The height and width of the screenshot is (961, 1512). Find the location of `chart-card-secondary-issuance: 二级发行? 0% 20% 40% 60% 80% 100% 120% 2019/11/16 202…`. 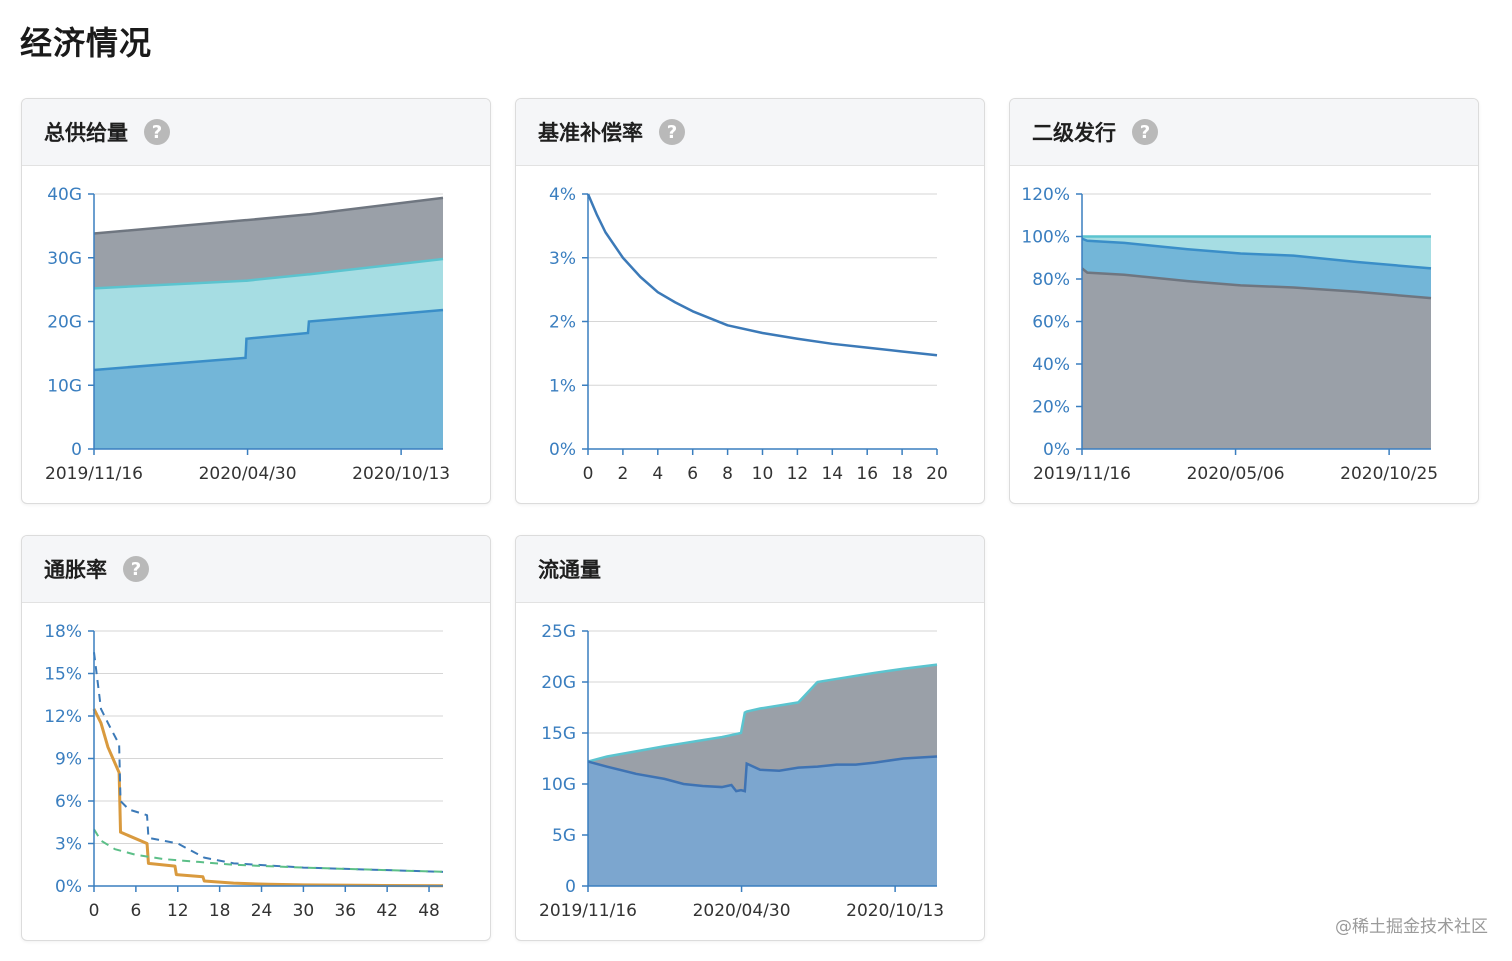

chart-card-secondary-issuance: 二级发行? 0% 20% 40% 60% 80% 100% 120% 2019/11/16 202… is located at coordinates (1244, 301).